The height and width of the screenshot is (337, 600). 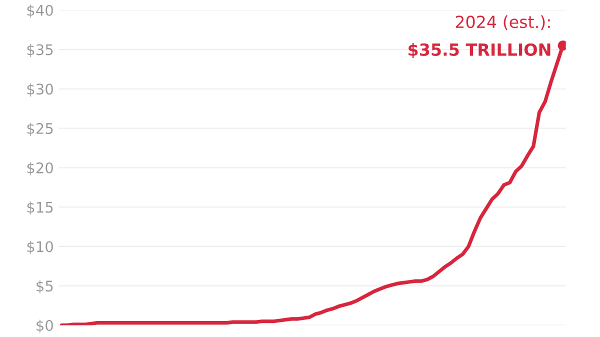 What do you see at coordinates (40, 169) in the screenshot?
I see `y-tick-label: $20` at bounding box center [40, 169].